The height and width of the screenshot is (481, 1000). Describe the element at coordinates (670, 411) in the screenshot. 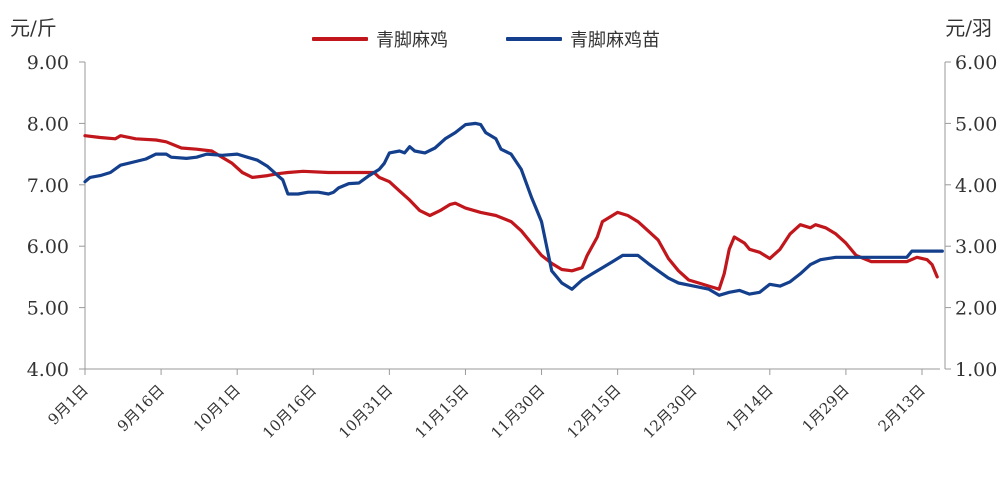

I see `x-tick-label: 12月30日` at that location.